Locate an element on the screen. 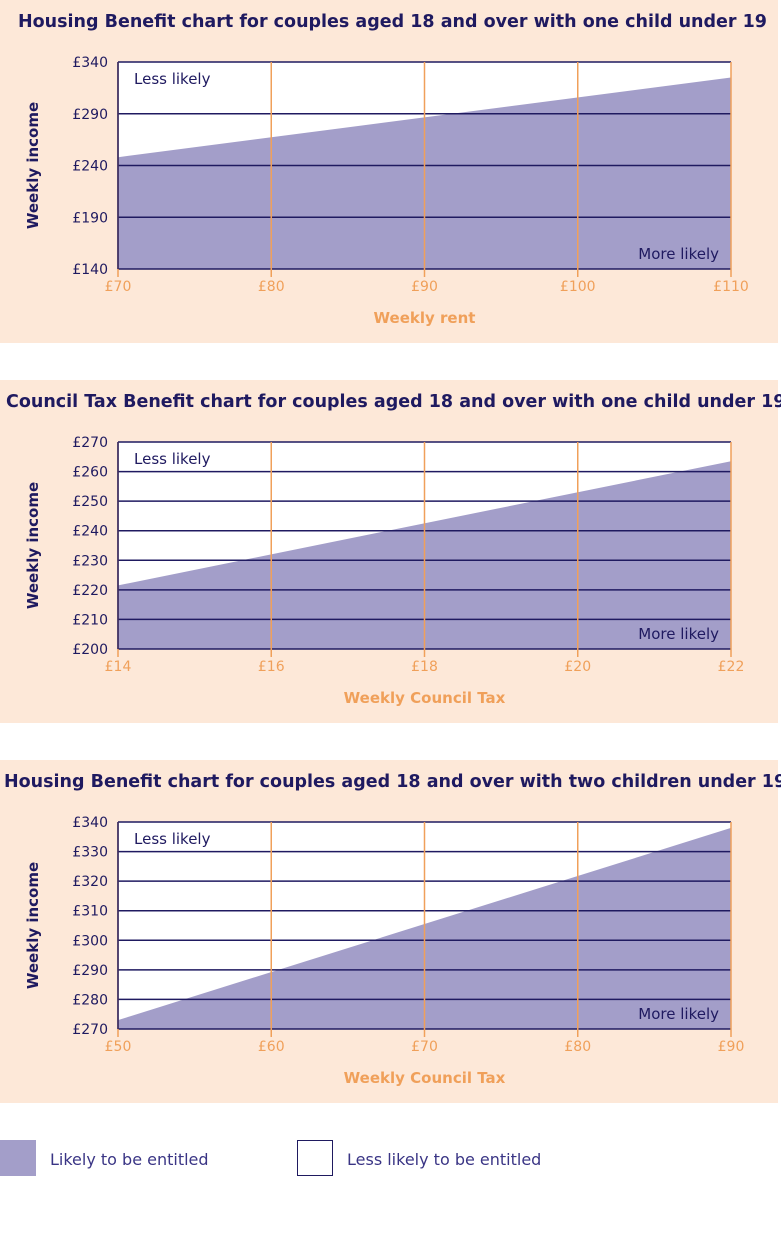 The height and width of the screenshot is (1235, 781). legend-label-less-likely: Less likely to be entitled is located at coordinates (444, 1159).